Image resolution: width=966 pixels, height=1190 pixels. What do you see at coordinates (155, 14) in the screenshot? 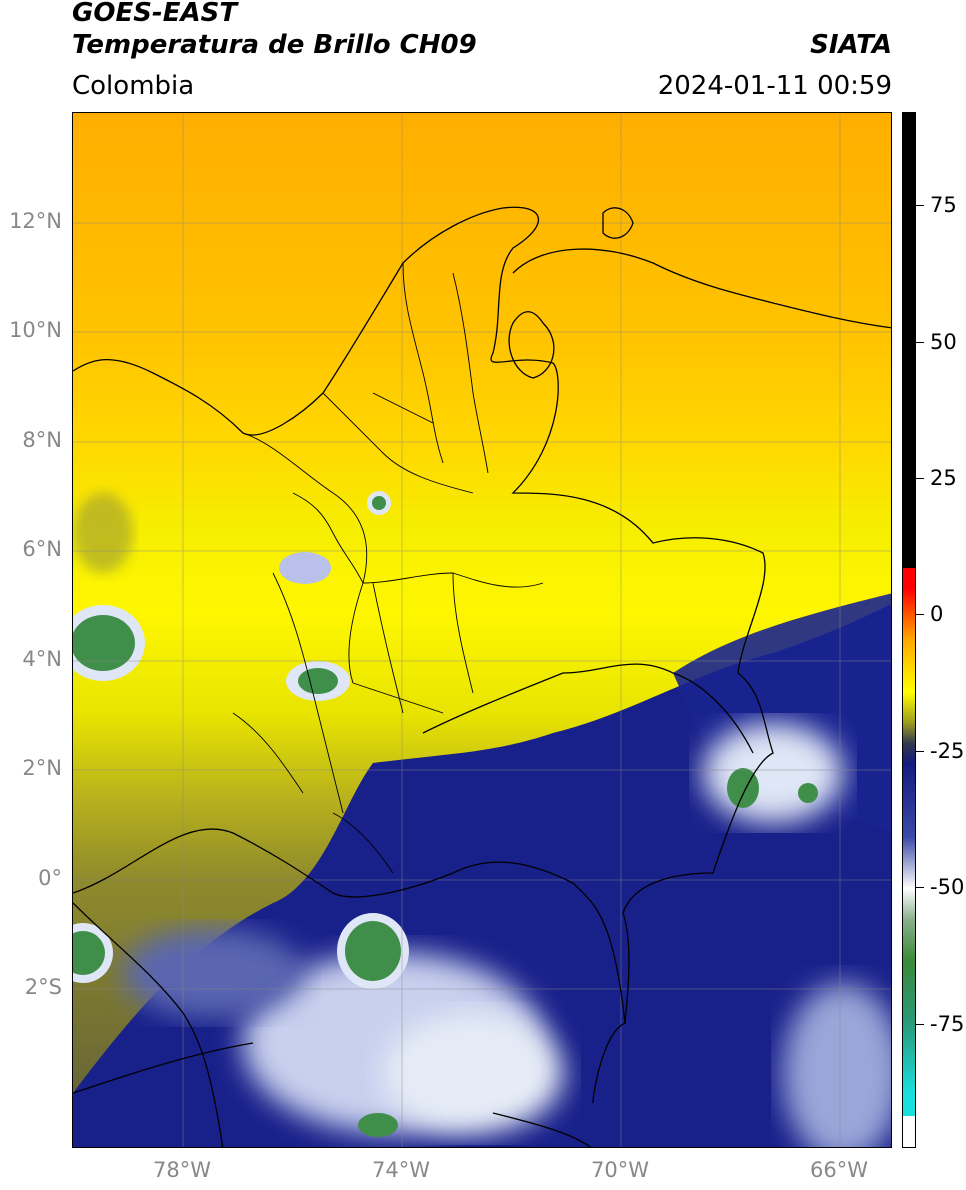
I see `title-satellite: GOES-EAST` at bounding box center [155, 14].